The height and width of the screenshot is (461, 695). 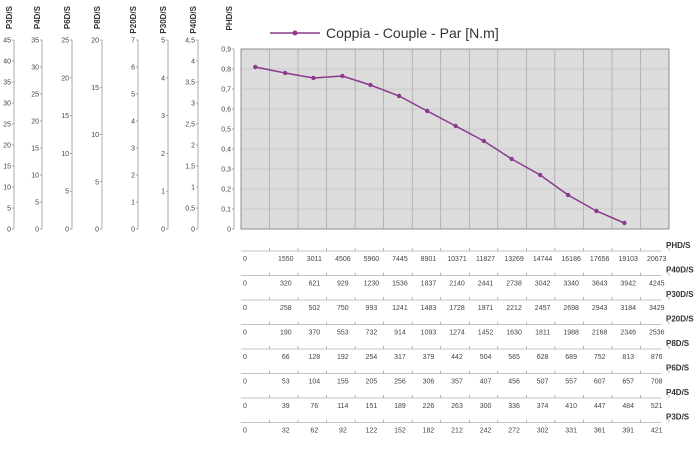 What do you see at coordinates (543, 382) in the screenshot?
I see `row-value: 507` at bounding box center [543, 382].